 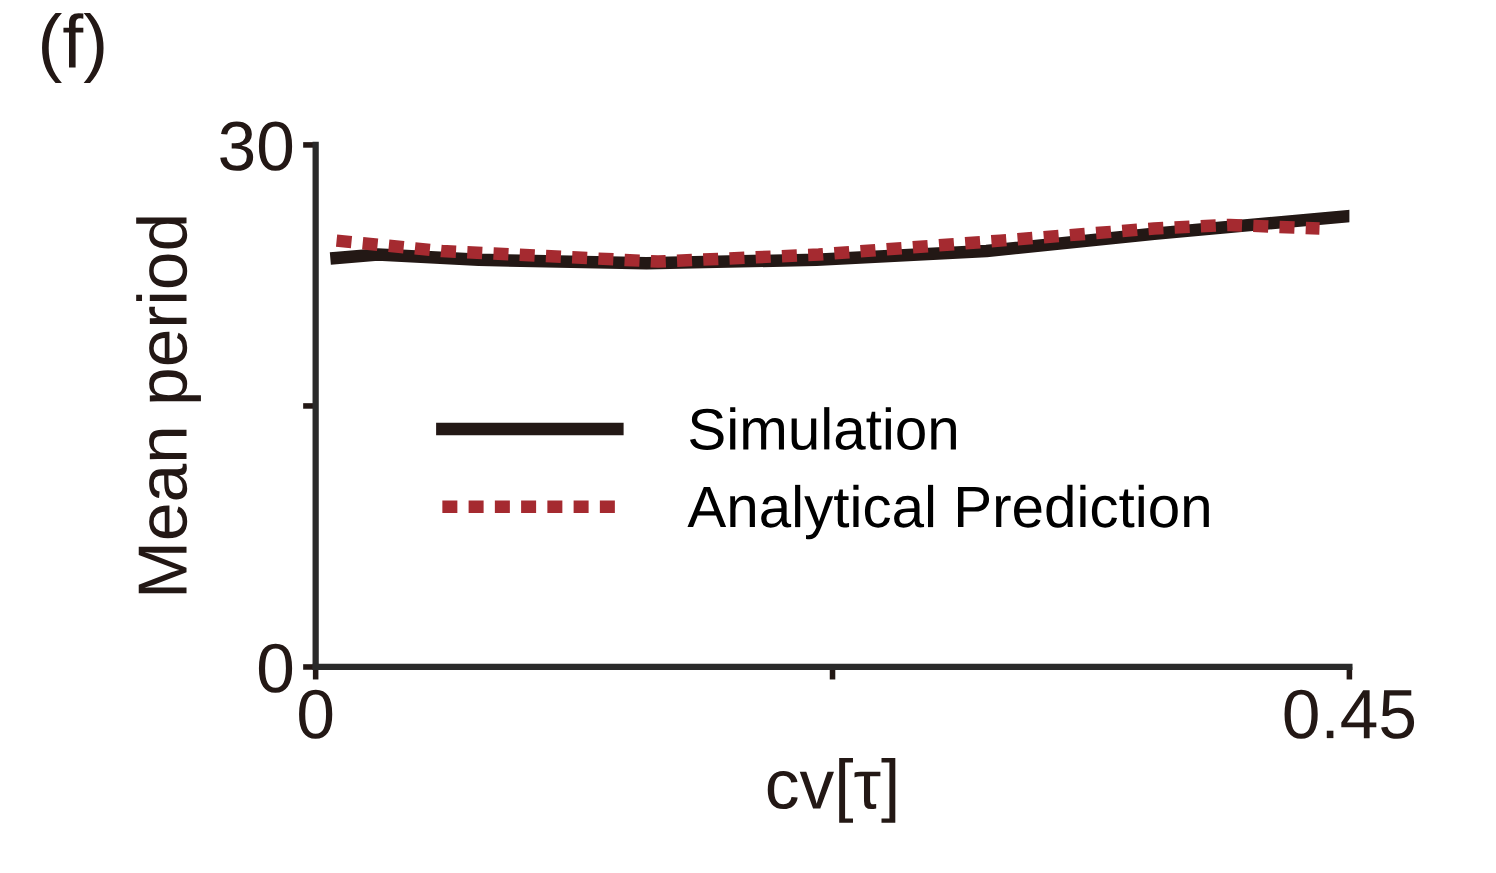 I want to click on legend-label: Simulation, so click(x=823, y=428).